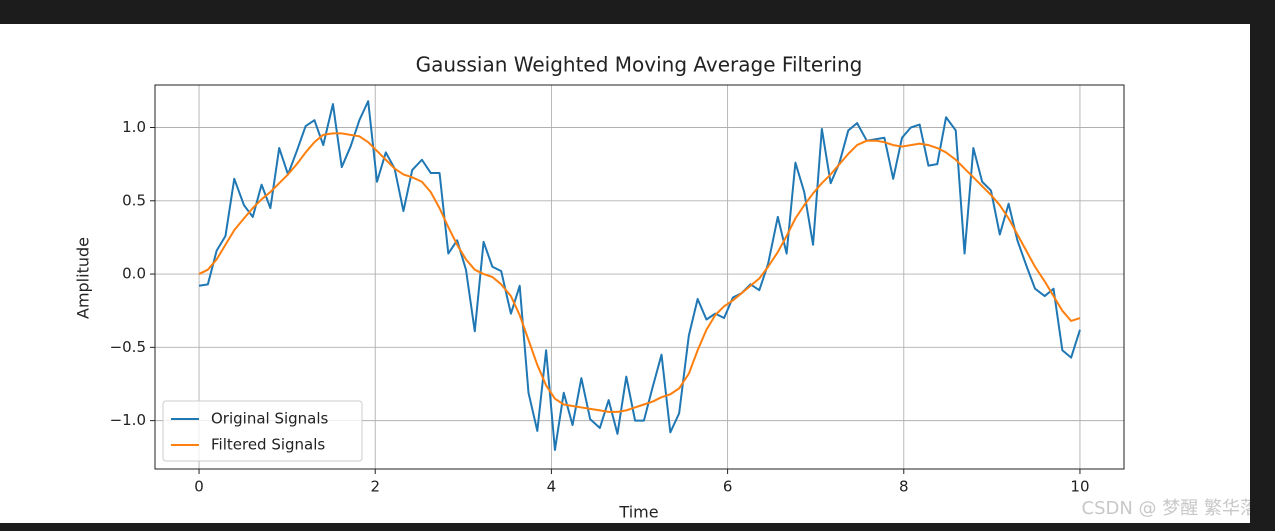 The width and height of the screenshot is (1275, 531). Describe the element at coordinates (134, 274) in the screenshot. I see `y-tick-label: 0.0` at that location.